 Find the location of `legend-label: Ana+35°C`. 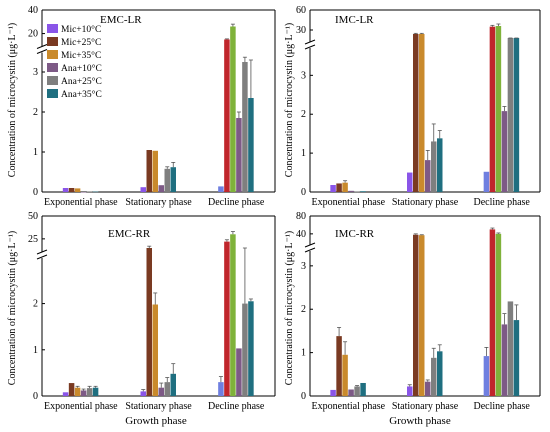

legend-label: Ana+35°C is located at coordinates (81, 94).